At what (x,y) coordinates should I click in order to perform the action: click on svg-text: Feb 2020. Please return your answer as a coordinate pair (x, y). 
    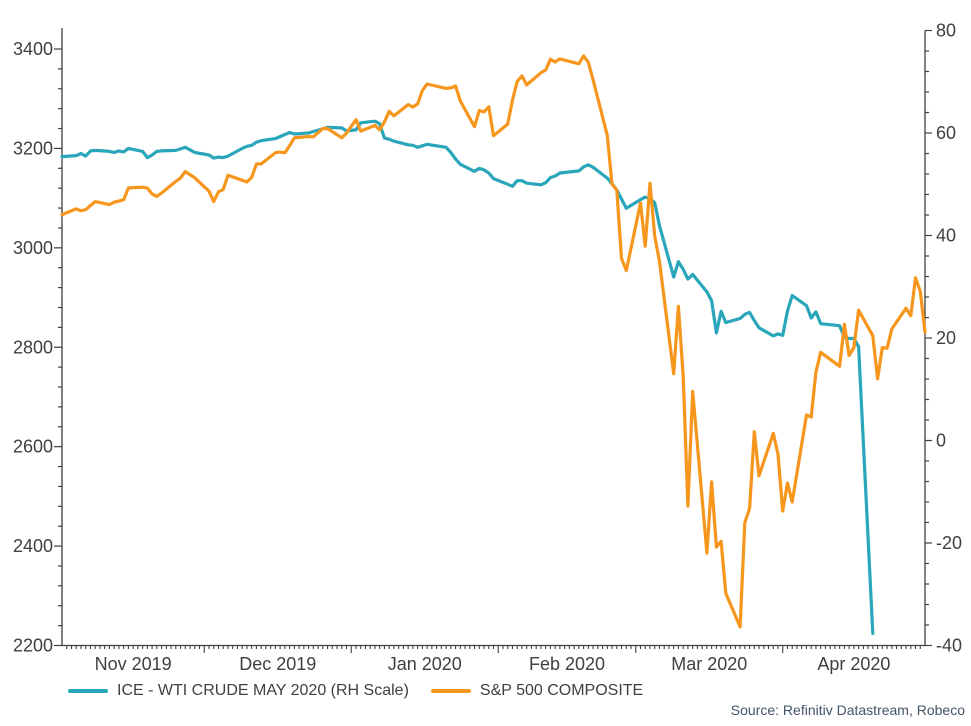
    Looking at the image, I should click on (567, 664).